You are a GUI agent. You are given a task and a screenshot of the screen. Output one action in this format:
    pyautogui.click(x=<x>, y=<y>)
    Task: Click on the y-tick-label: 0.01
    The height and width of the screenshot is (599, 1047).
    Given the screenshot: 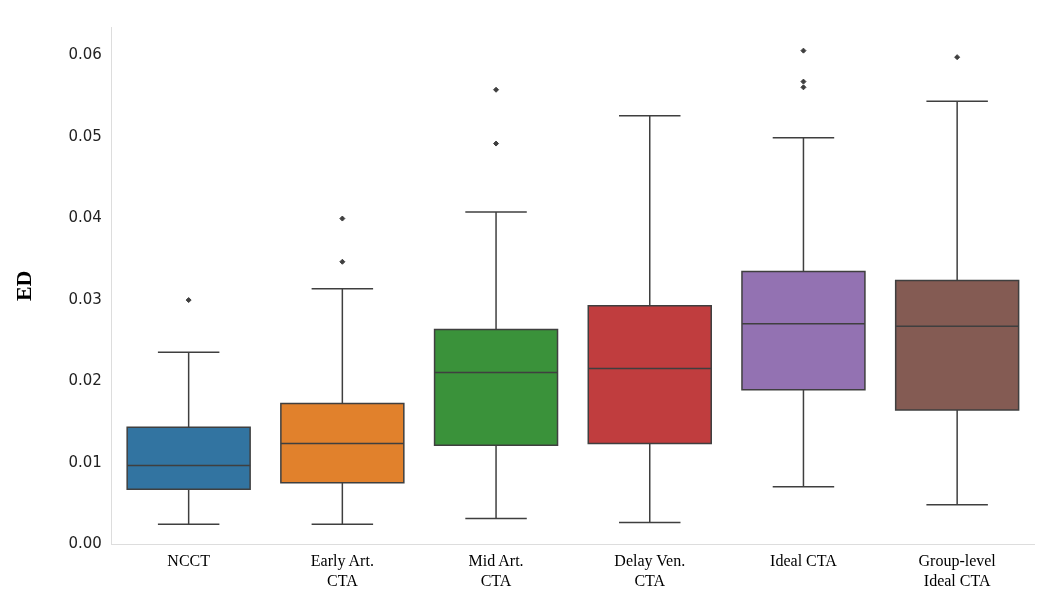 What is the action you would take?
    pyautogui.click(x=85, y=461)
    